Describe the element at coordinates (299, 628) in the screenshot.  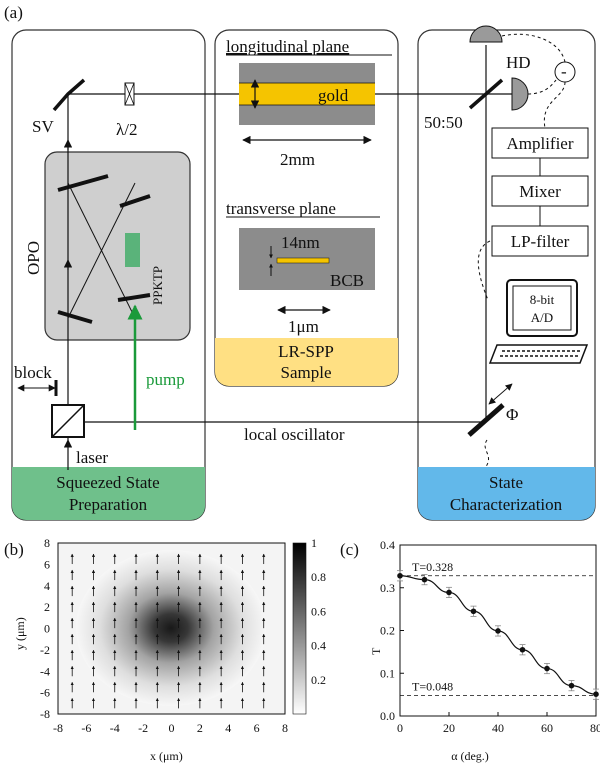
I see `colorbar` at that location.